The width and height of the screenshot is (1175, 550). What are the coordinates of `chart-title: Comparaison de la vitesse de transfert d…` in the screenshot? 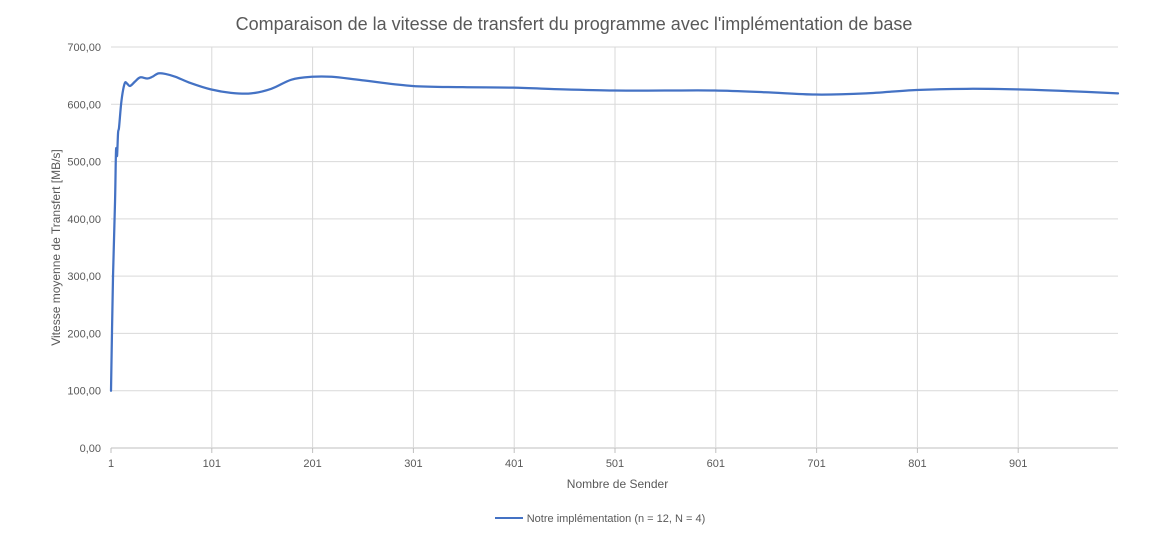 It's located at (574, 24).